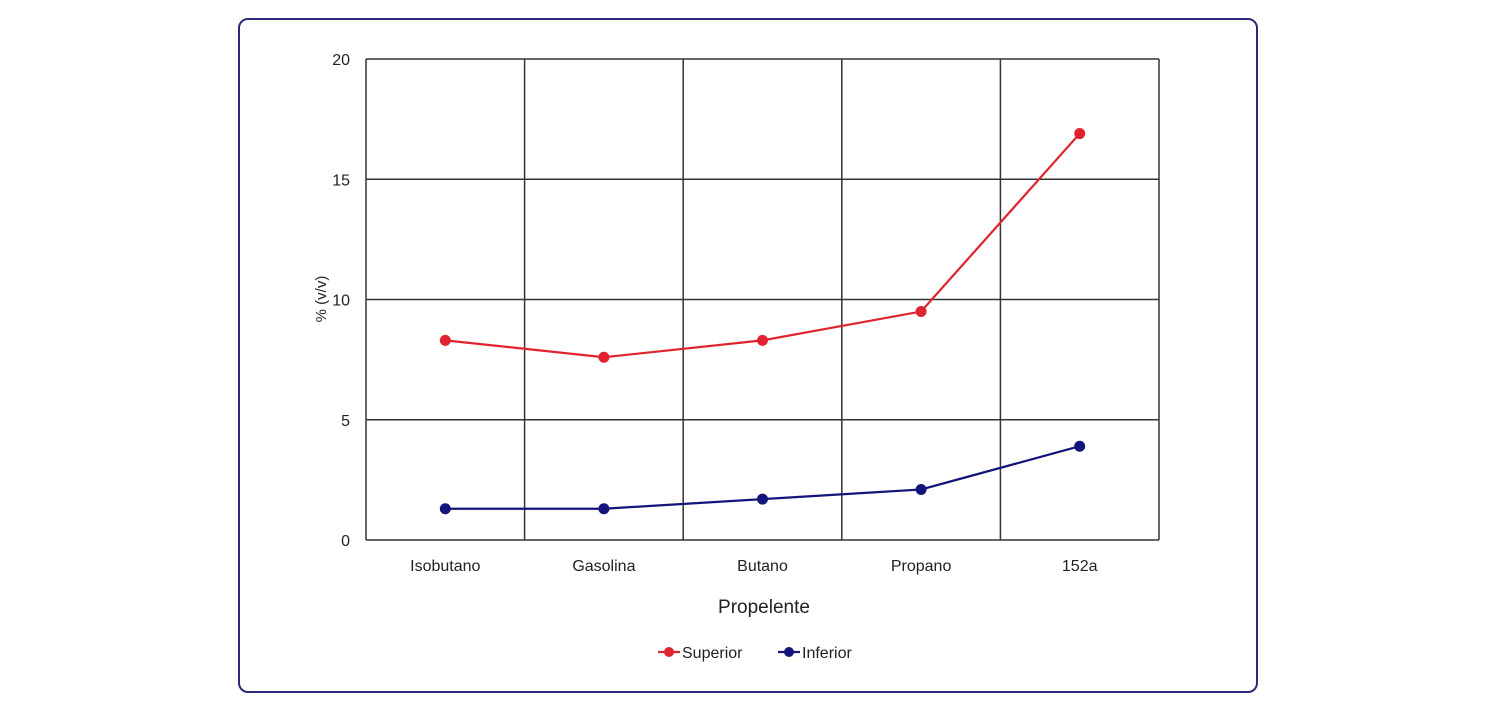 The height and width of the screenshot is (713, 1500). I want to click on y-tick-label: 0, so click(345, 541).